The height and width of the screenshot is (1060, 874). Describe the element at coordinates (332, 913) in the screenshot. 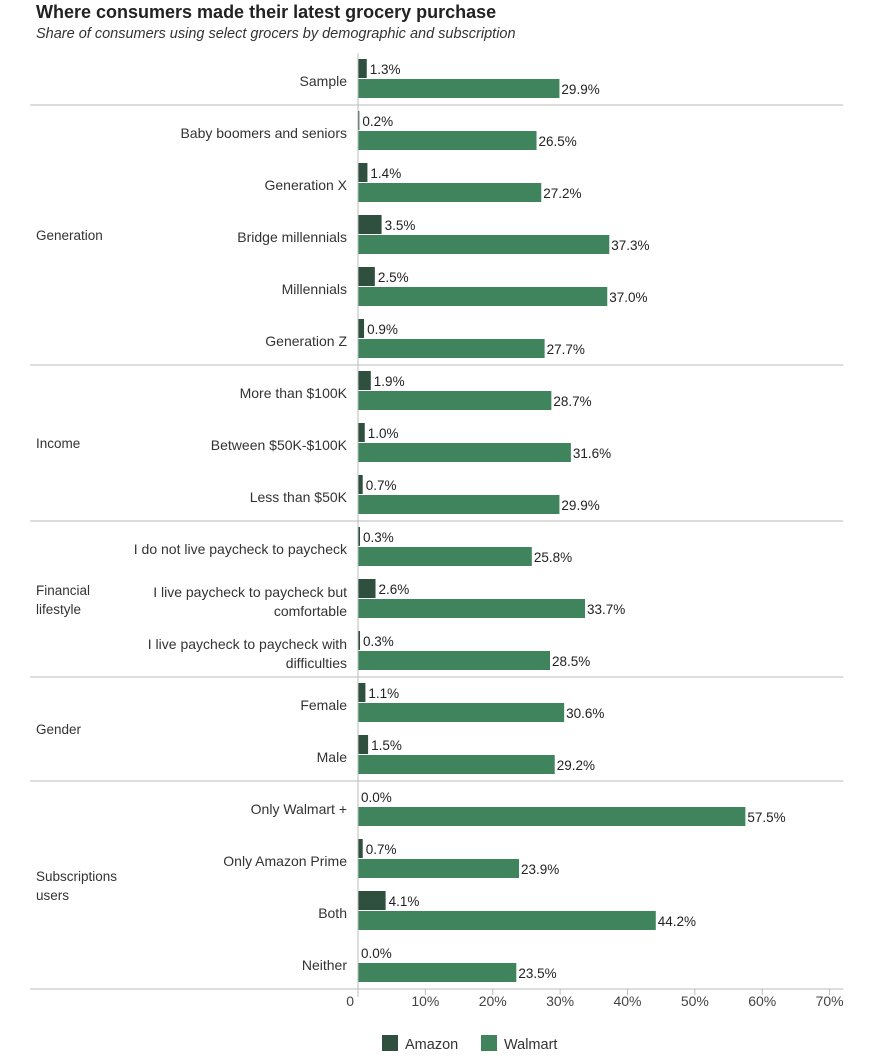

I see `category-label: Both` at that location.